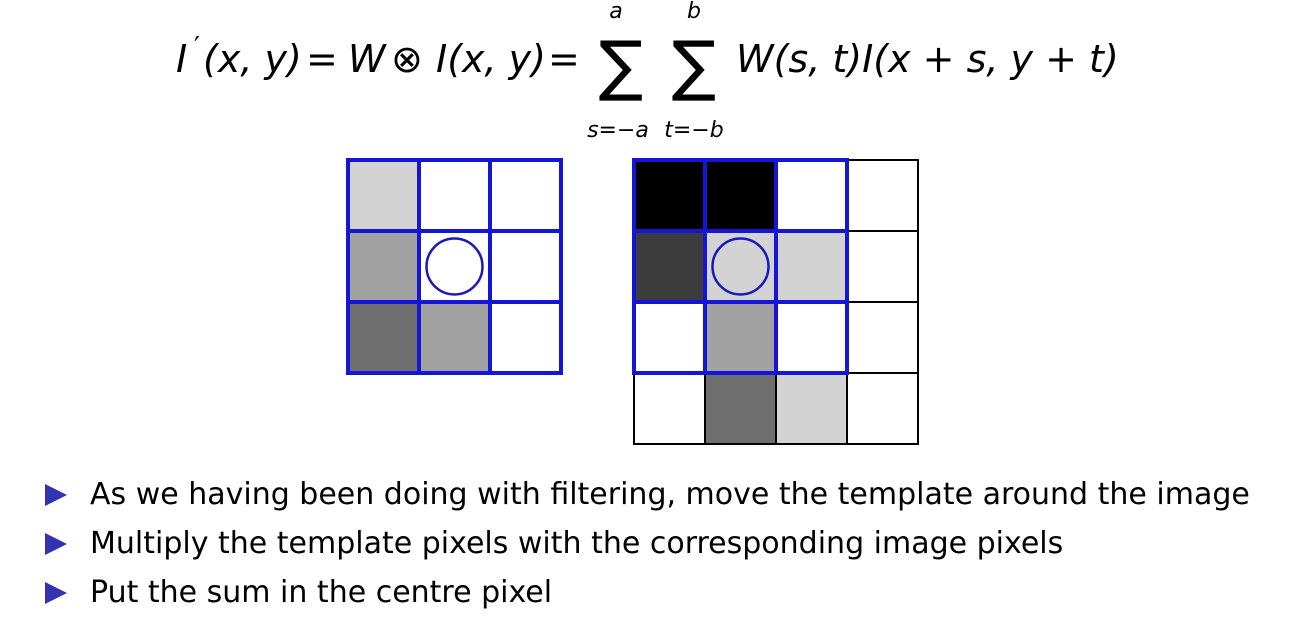 The image size is (1304, 638). Describe the element at coordinates (491, 59) in the screenshot. I see `eq-I-xy: I(x, y)` at that location.